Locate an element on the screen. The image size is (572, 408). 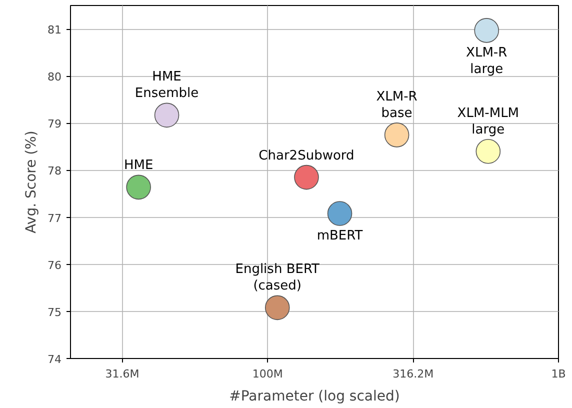
series-label: mBERT is located at coordinates (339, 236).